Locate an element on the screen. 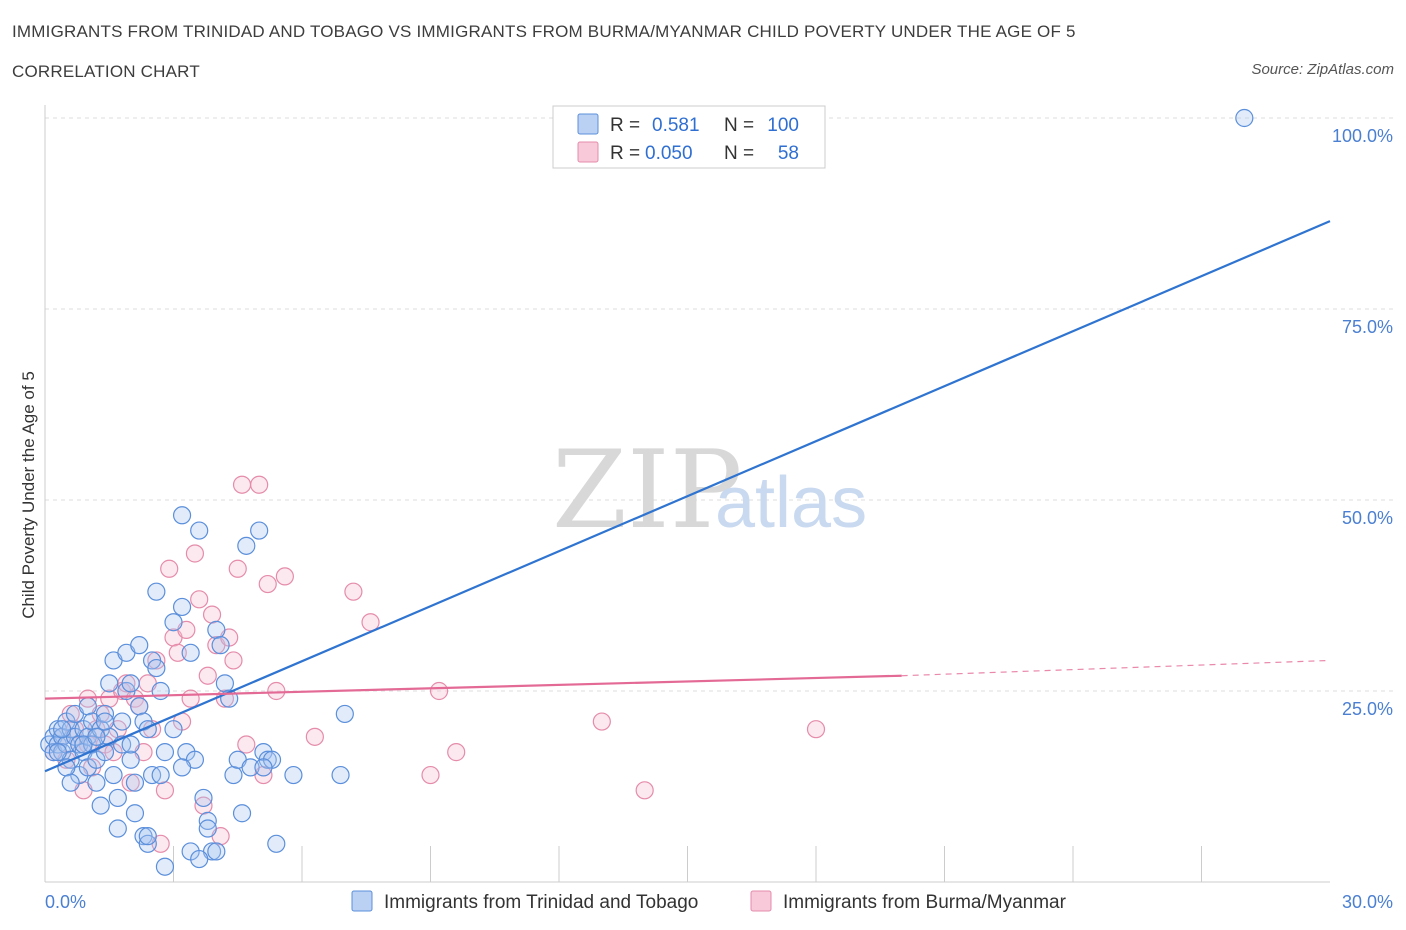  watermark-zip: ZIP is located at coordinates (647, 490).